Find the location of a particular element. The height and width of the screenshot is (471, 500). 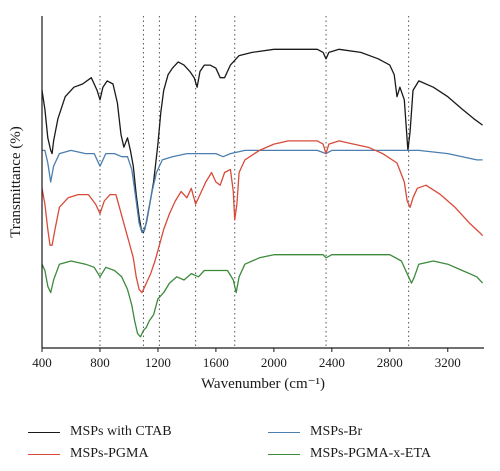

x-tick-label: 1600 is located at coordinates (216, 362).